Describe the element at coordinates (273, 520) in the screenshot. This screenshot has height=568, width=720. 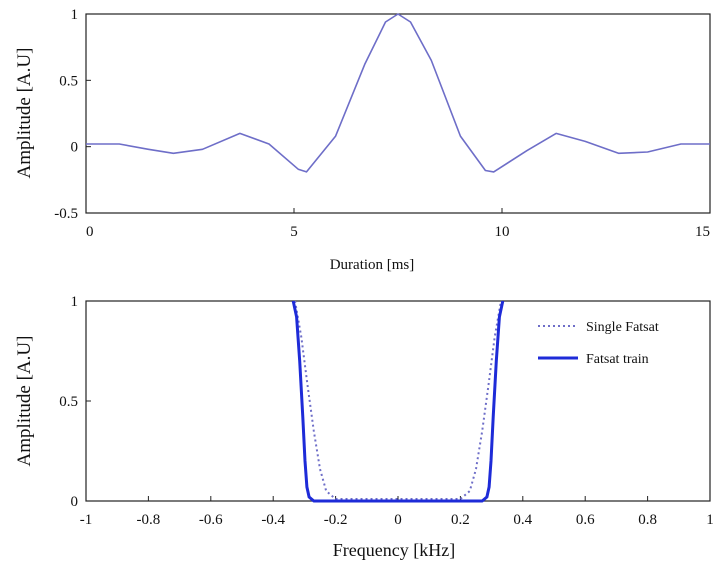
I see `frequency-x-tick-label: -0.4` at that location.